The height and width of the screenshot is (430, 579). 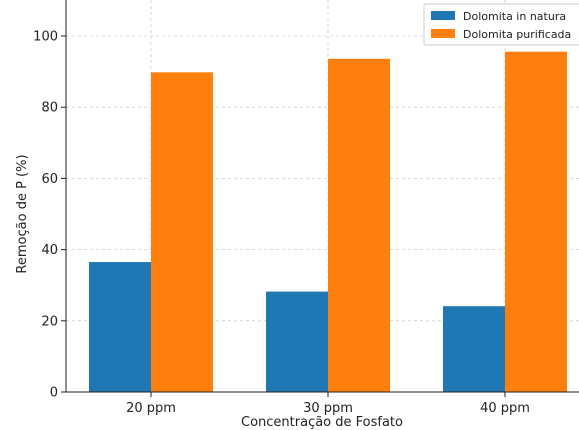 What do you see at coordinates (120, 327) in the screenshot?
I see `bar-in-natura-20-ppm` at bounding box center [120, 327].